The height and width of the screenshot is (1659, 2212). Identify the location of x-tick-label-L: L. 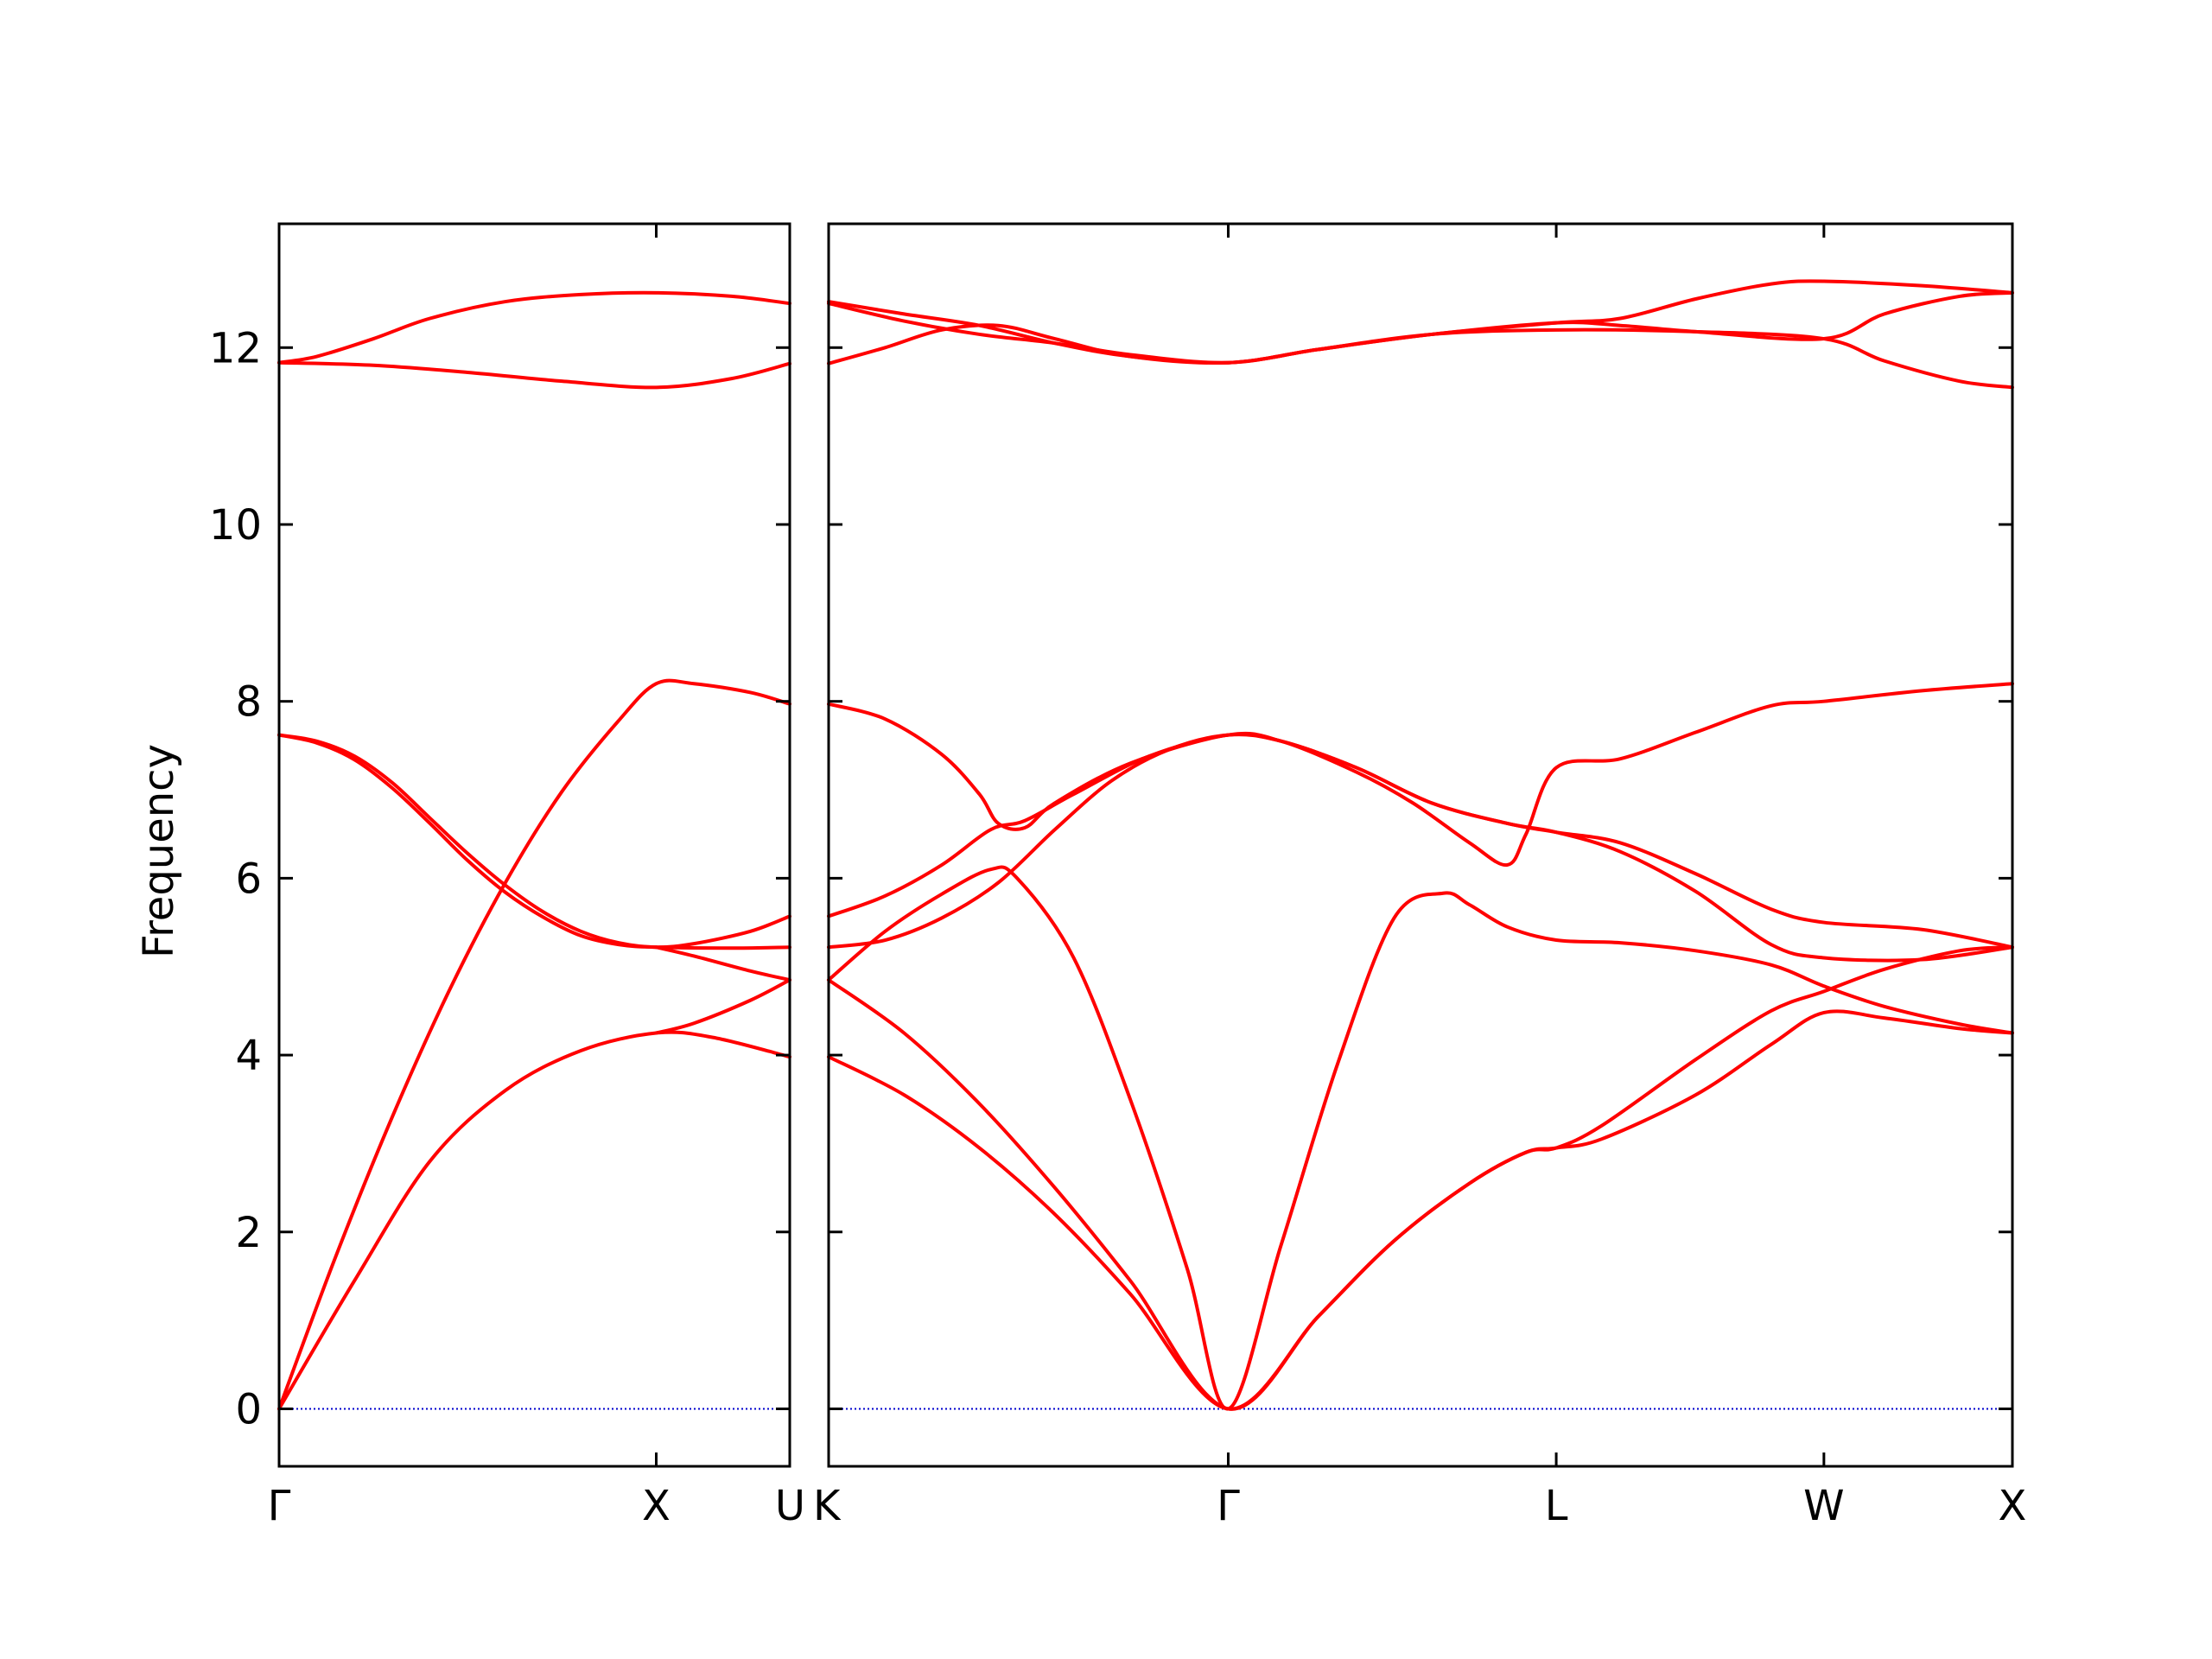
(1556, 1506).